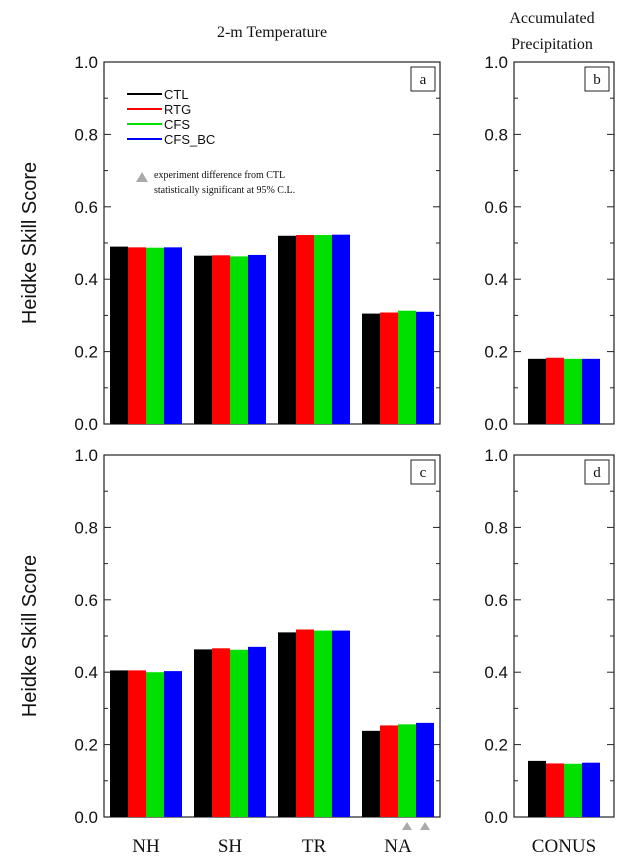  Describe the element at coordinates (86, 62) in the screenshot. I see `panel-a-ytick-label: 1.0` at that location.